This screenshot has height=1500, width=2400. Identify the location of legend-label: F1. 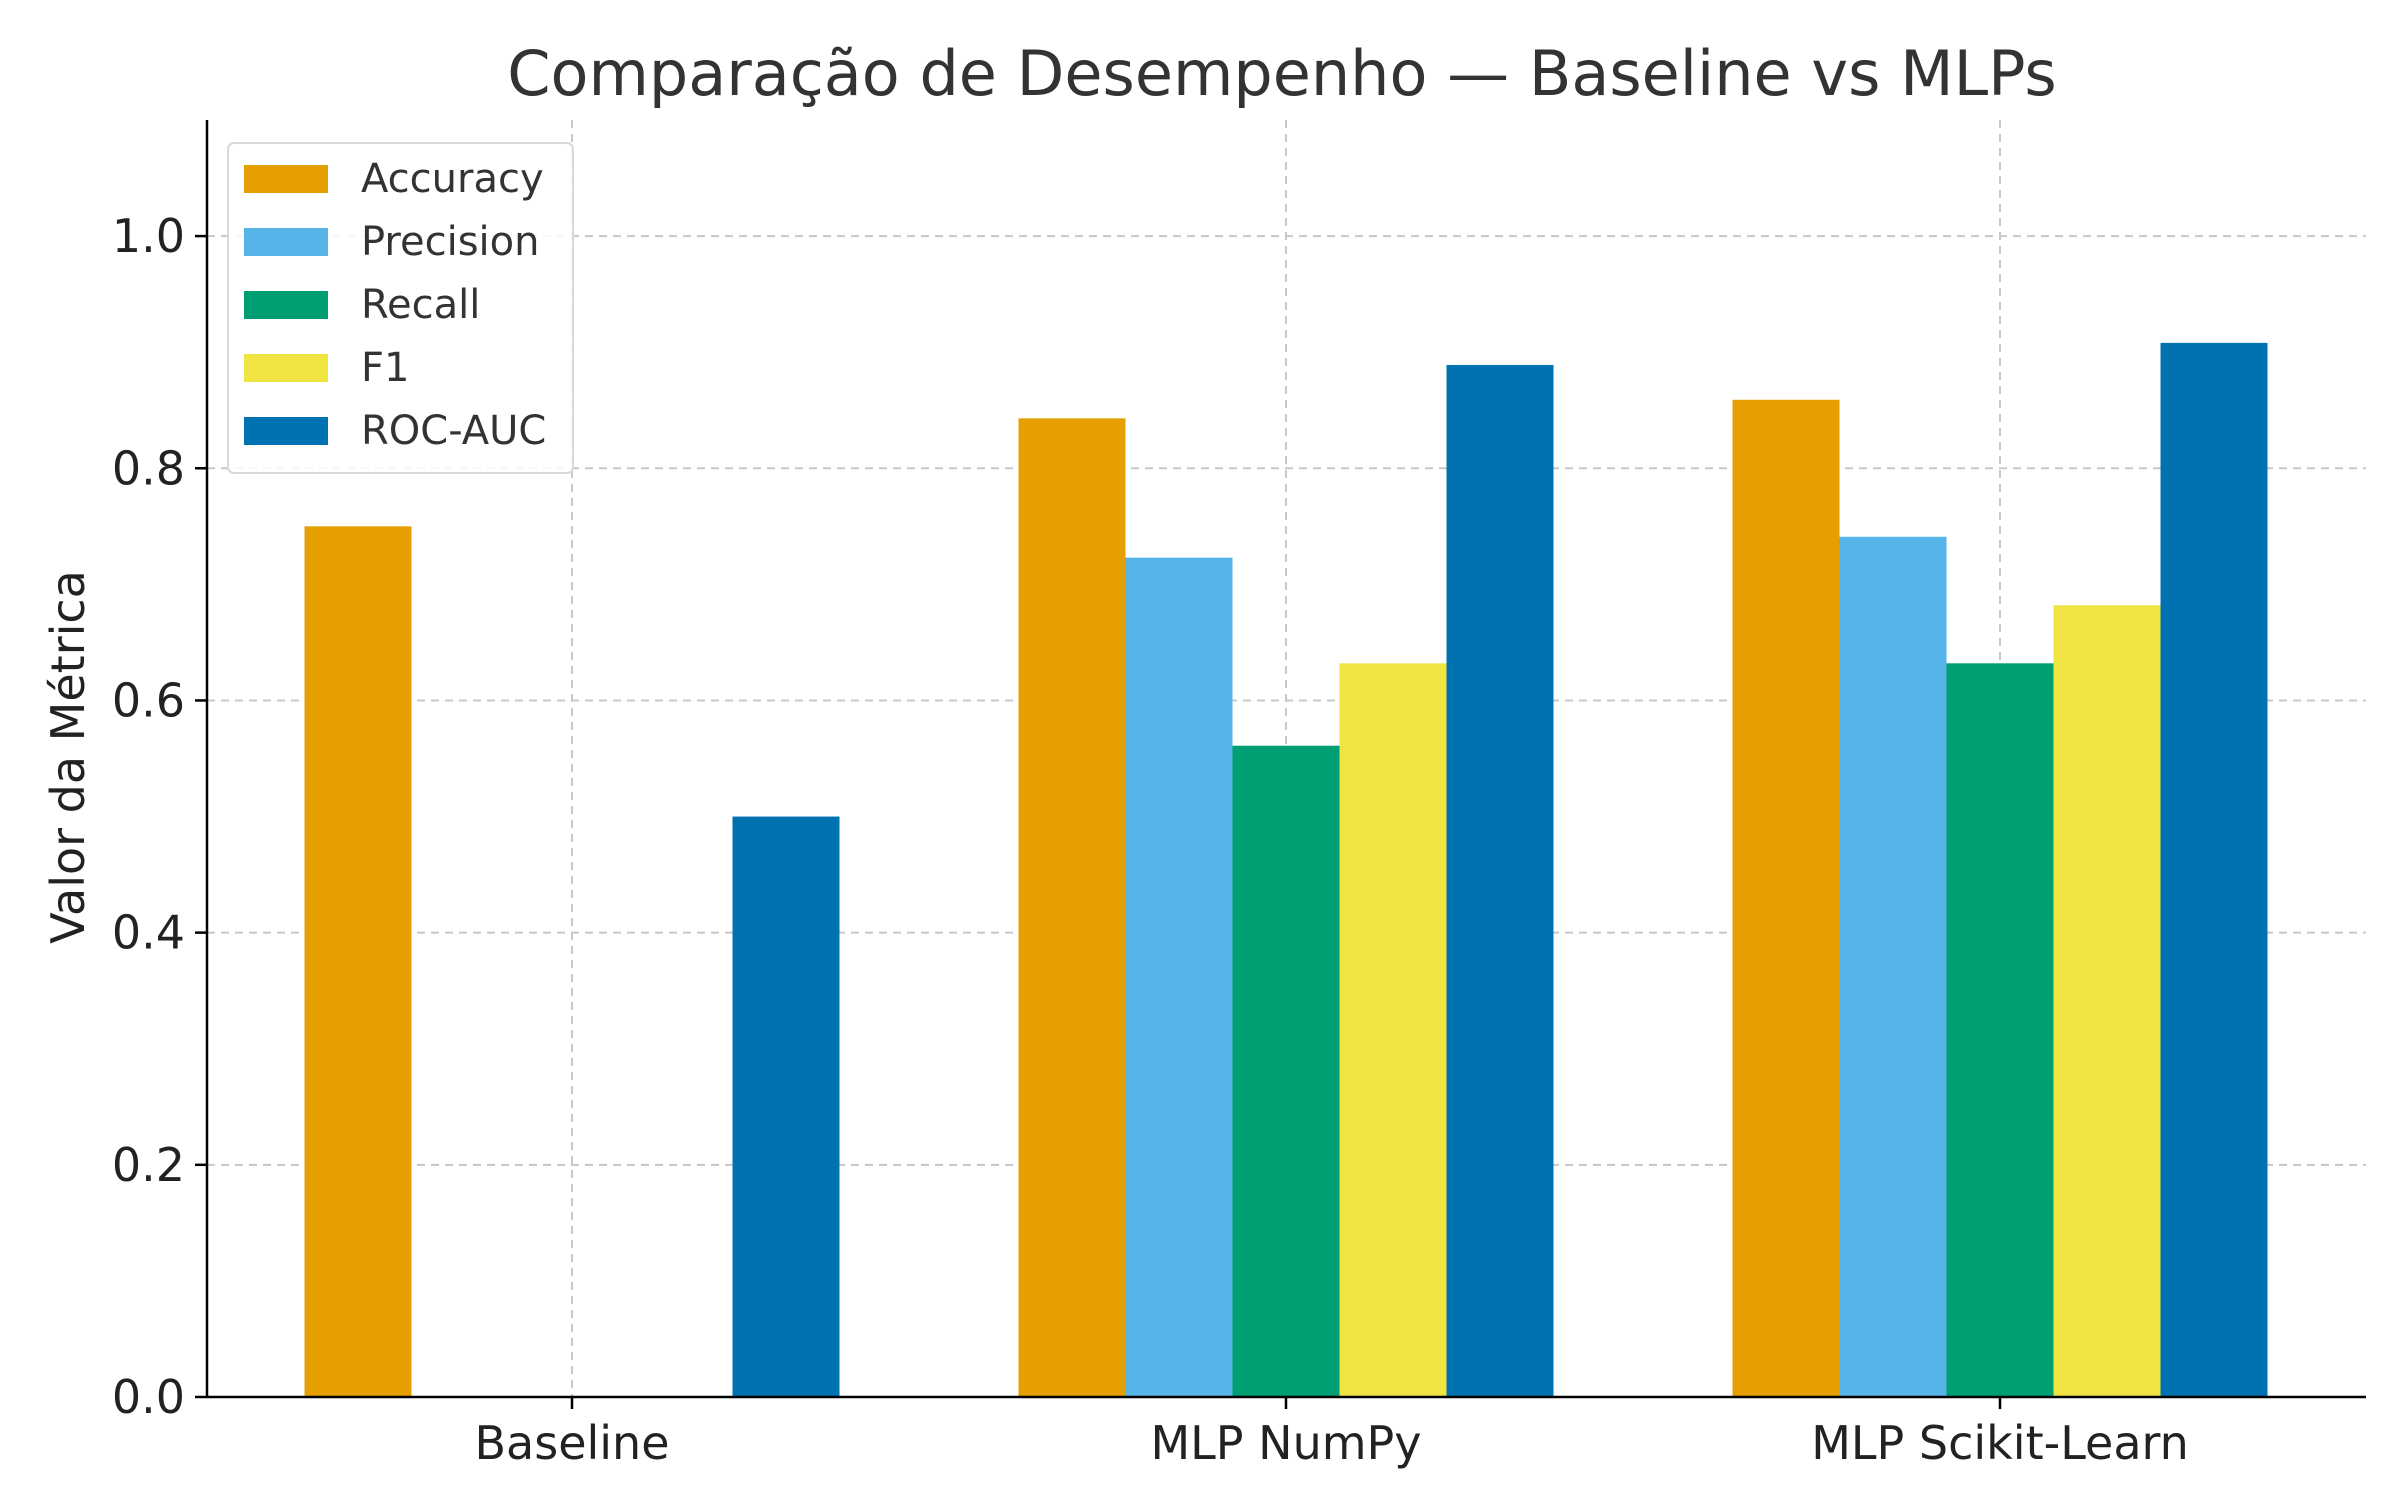
(385, 368).